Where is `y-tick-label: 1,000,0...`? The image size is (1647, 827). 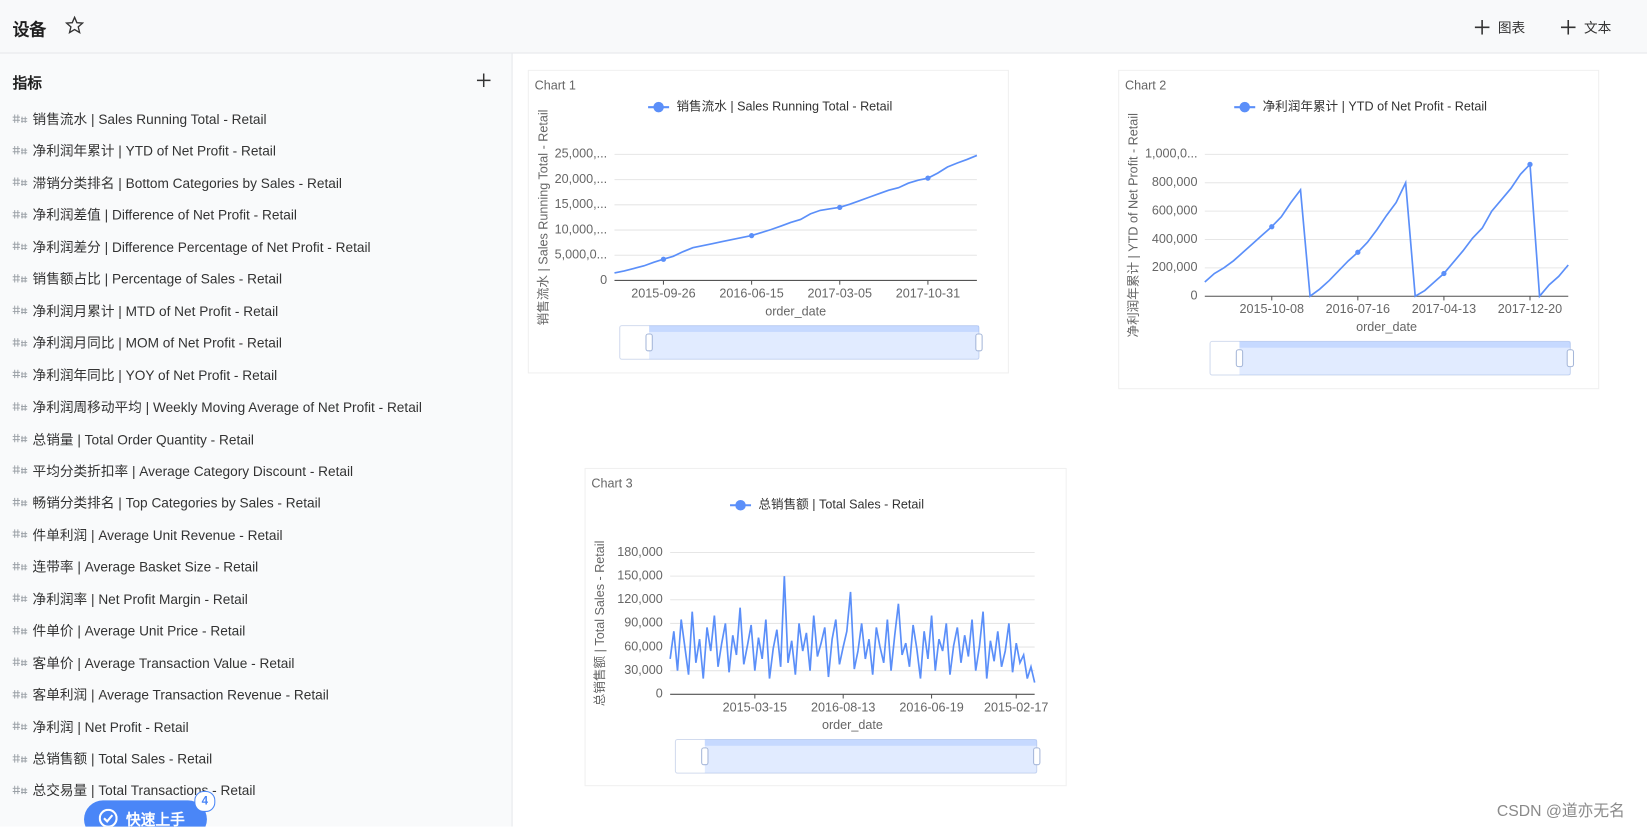
y-tick-label: 1,000,0... is located at coordinates (1171, 154).